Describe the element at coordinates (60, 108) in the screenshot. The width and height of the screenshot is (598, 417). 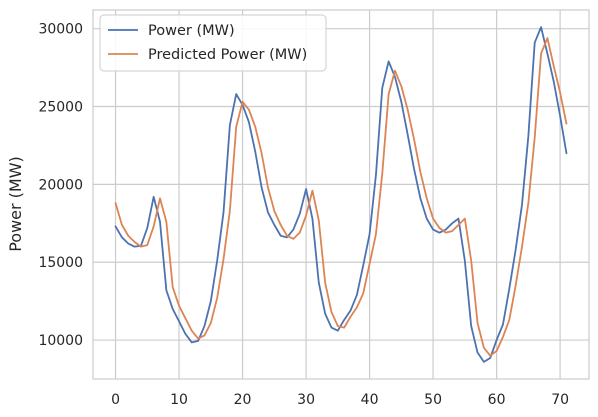
I see `y-tick-label: 25000` at that location.